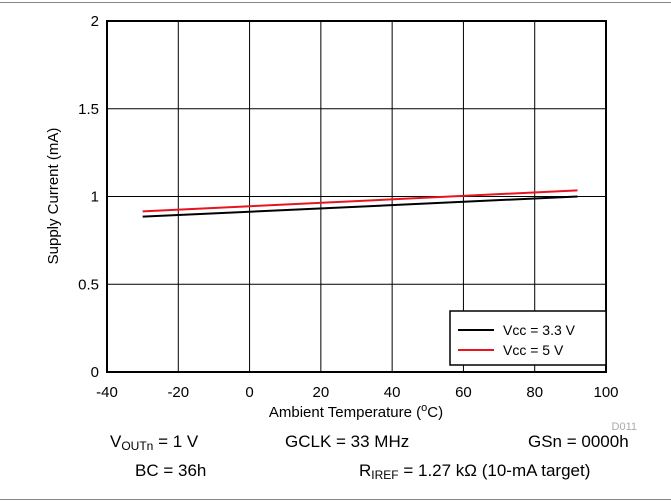  What do you see at coordinates (539, 330) in the screenshot?
I see `legend-label-1: Vcc = 3.3 V` at bounding box center [539, 330].